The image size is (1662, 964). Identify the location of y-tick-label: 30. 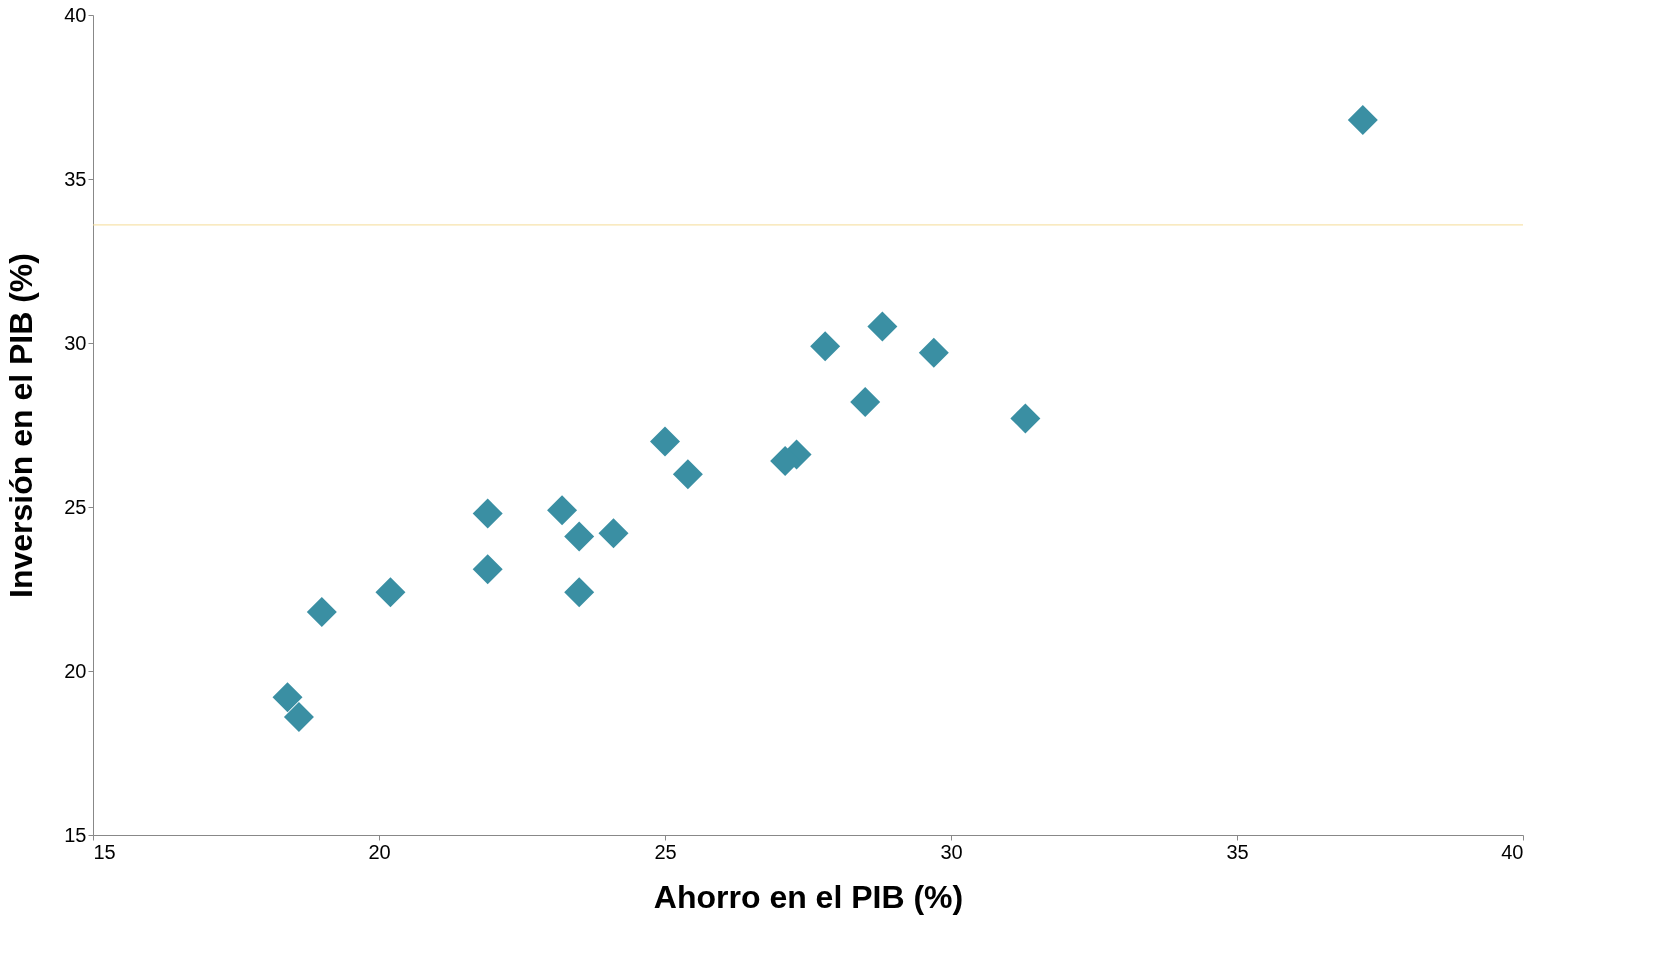
(75, 342).